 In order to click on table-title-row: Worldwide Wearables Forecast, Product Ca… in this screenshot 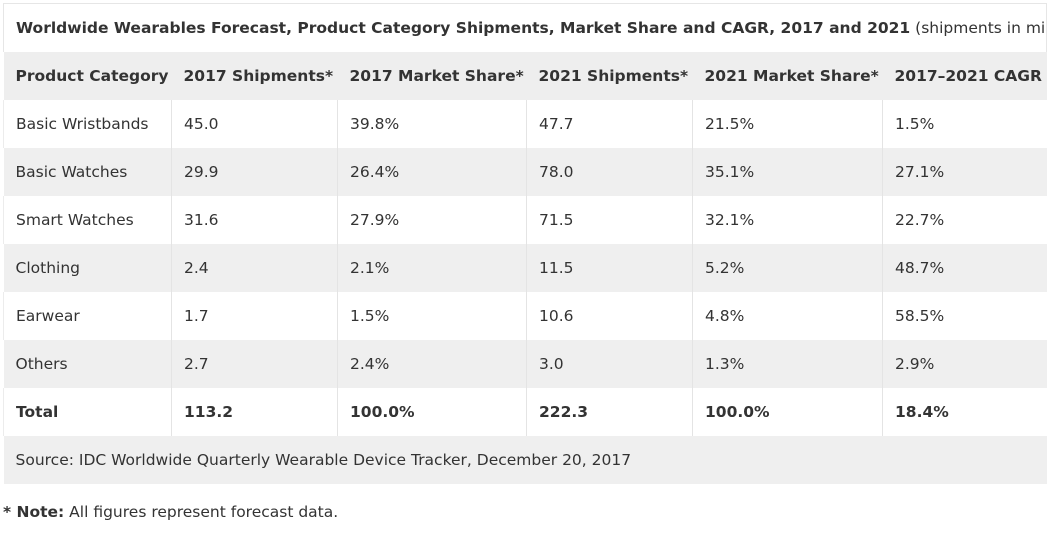, I will do `click(525, 27)`.